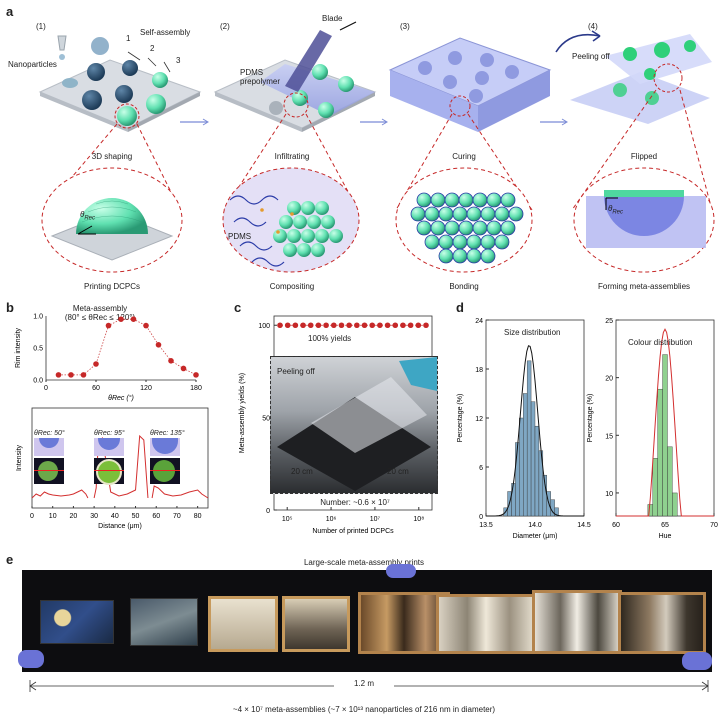  What do you see at coordinates (127, 347) in the screenshot?
I see `rim-intensity-trend` at bounding box center [127, 347].